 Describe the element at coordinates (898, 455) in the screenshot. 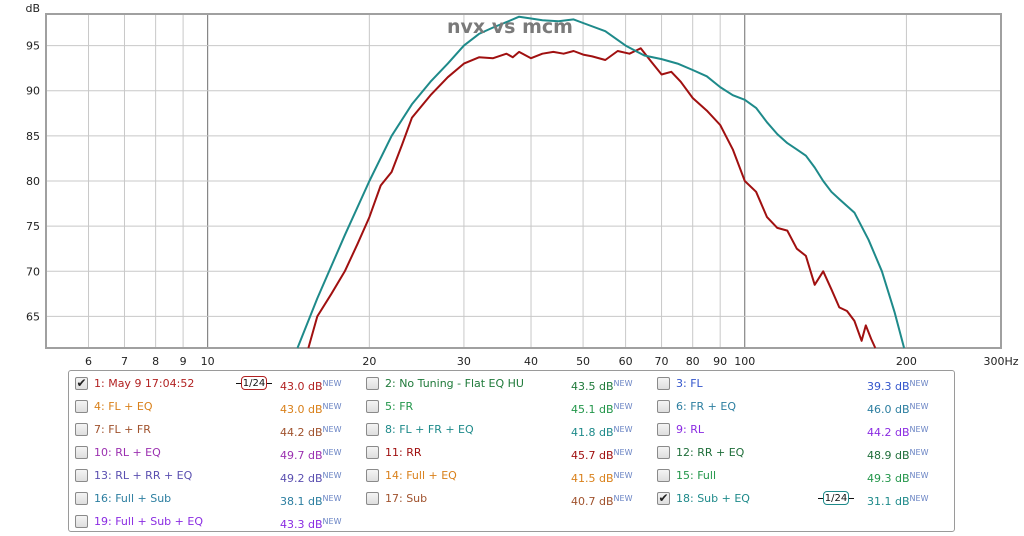

I see `legend-level: 48.9 dBNEW` at that location.